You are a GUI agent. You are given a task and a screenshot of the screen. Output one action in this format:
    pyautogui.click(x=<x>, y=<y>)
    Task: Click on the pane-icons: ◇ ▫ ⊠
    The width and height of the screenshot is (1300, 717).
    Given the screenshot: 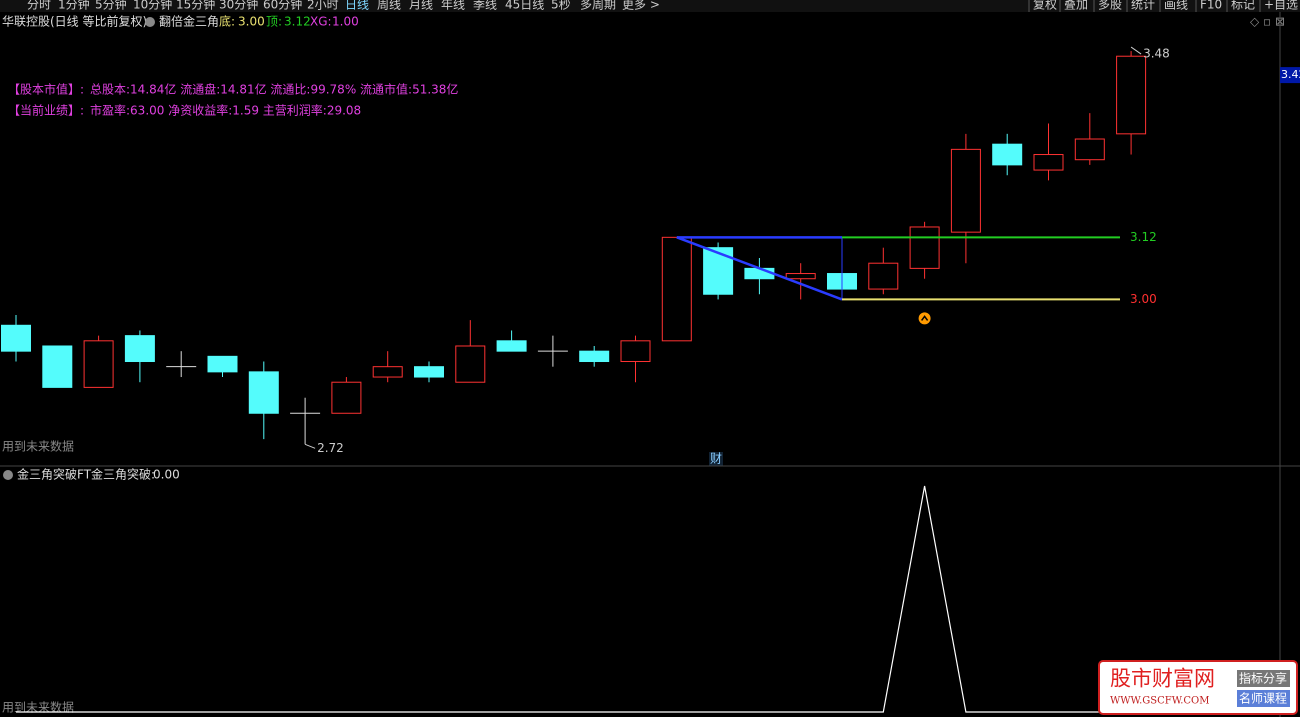 What is the action you would take?
    pyautogui.click(x=1267, y=22)
    